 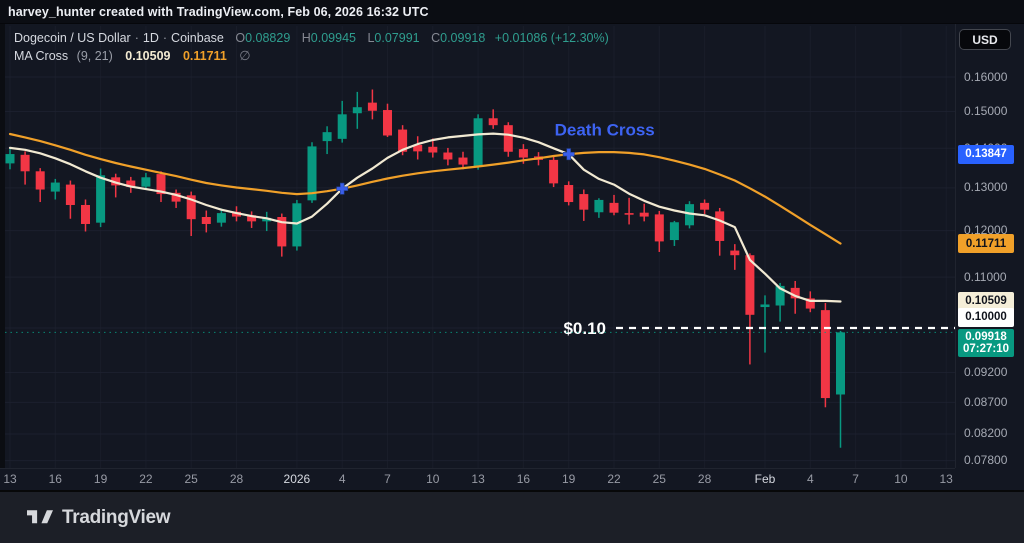 What do you see at coordinates (986, 433) in the screenshot?
I see `price-axis-tick: 0.08200` at bounding box center [986, 433].